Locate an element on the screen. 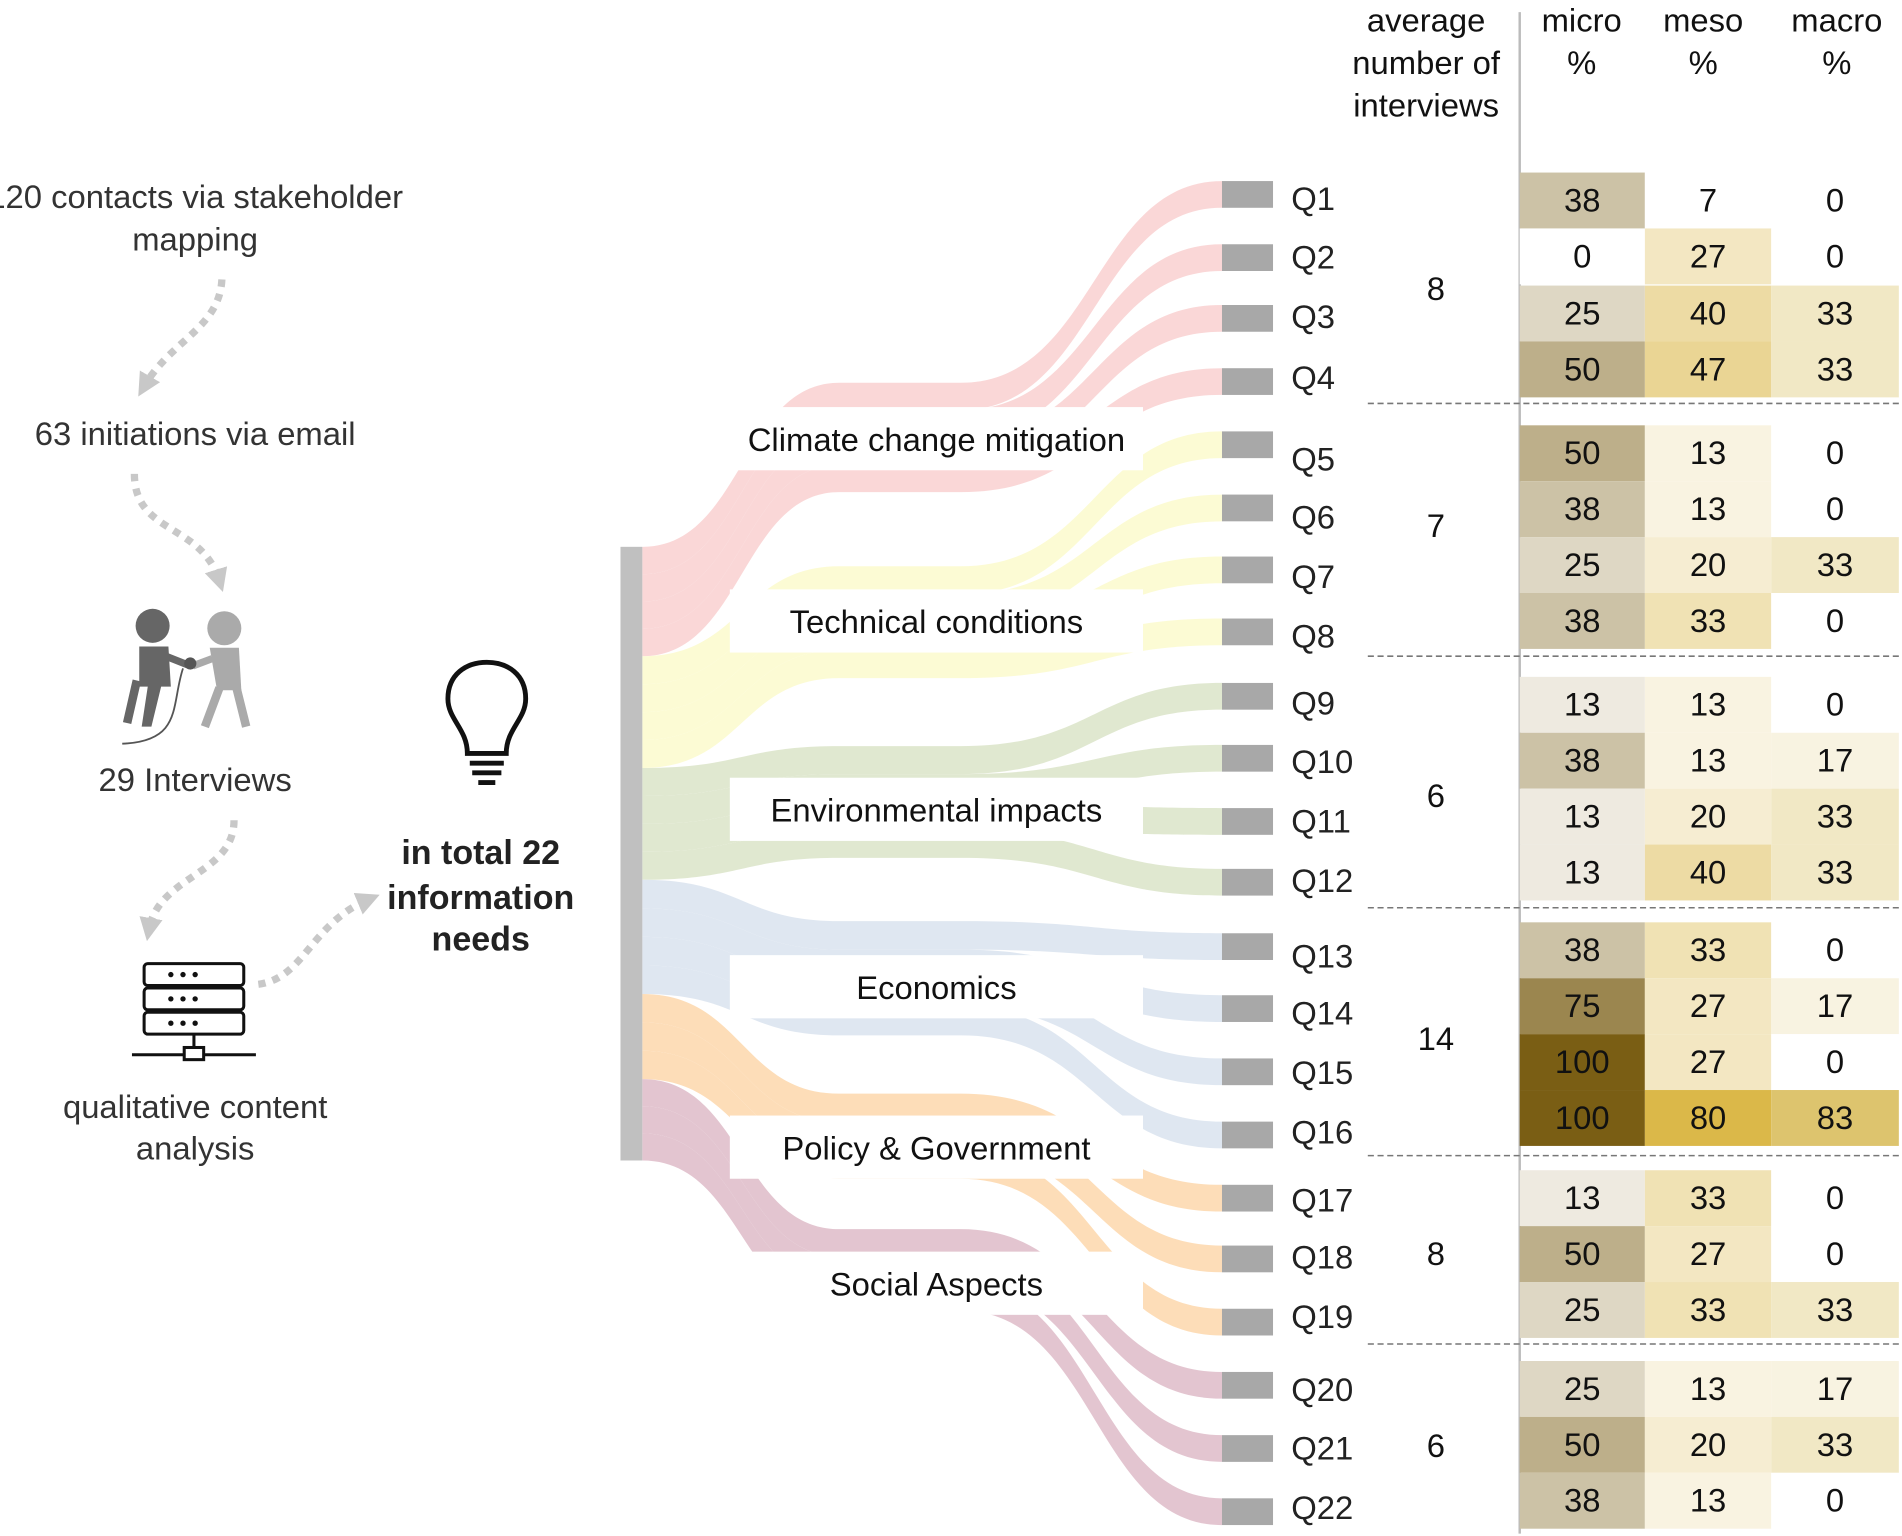  question-label: Q11 is located at coordinates (1321, 820).